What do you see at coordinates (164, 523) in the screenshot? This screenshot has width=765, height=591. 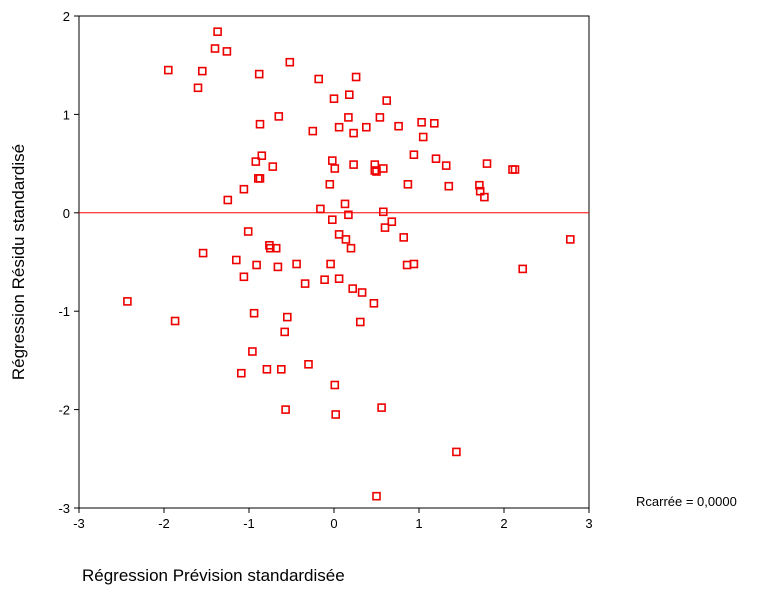 I see `x-tick-label: -2` at bounding box center [164, 523].